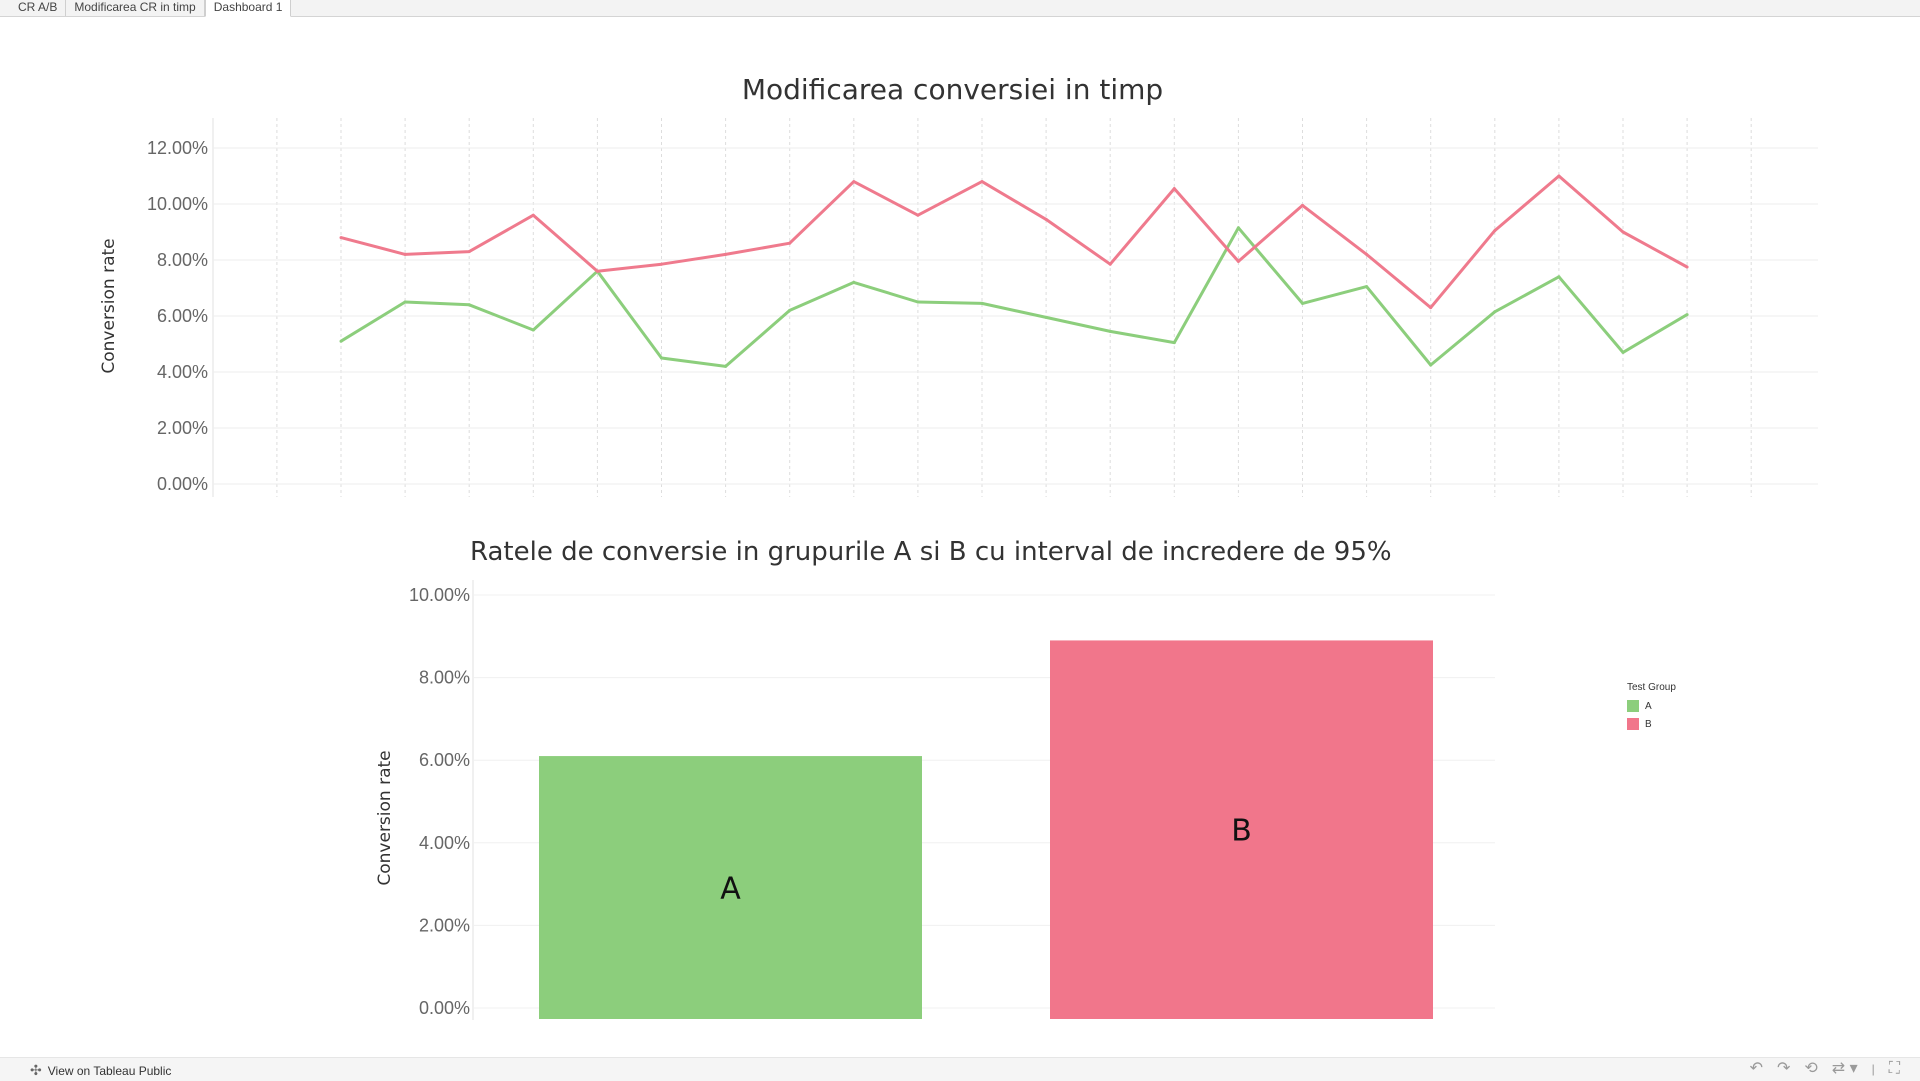 The height and width of the screenshot is (1081, 1920). Describe the element at coordinates (38, 8) in the screenshot. I see `tab-cr-ab: CR A/B` at that location.